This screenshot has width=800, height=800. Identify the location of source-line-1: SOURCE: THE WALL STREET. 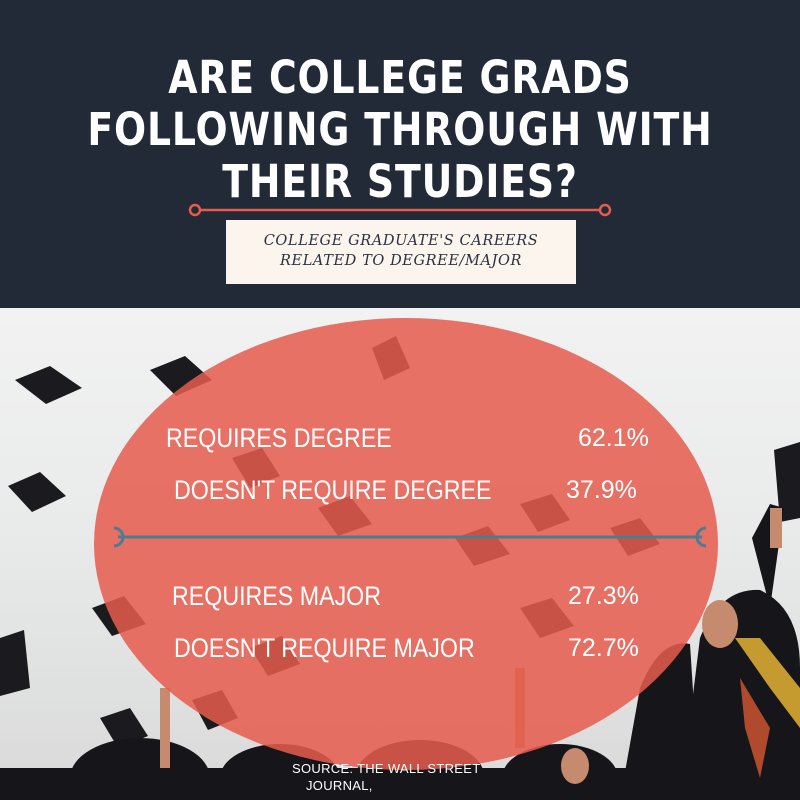
(386, 768).